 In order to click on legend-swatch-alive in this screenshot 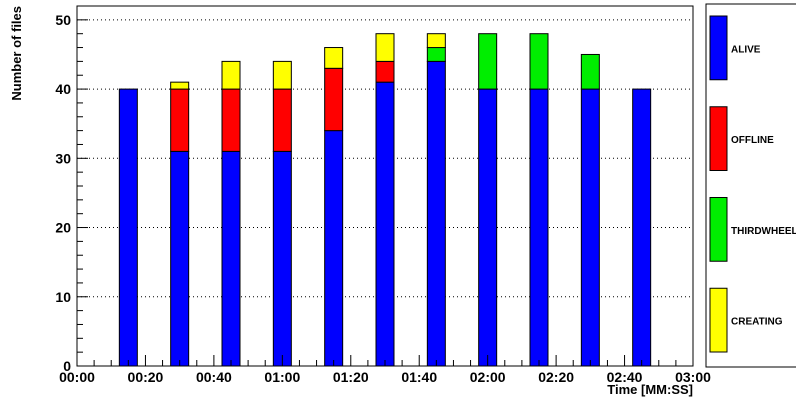, I will do `click(718, 48)`.